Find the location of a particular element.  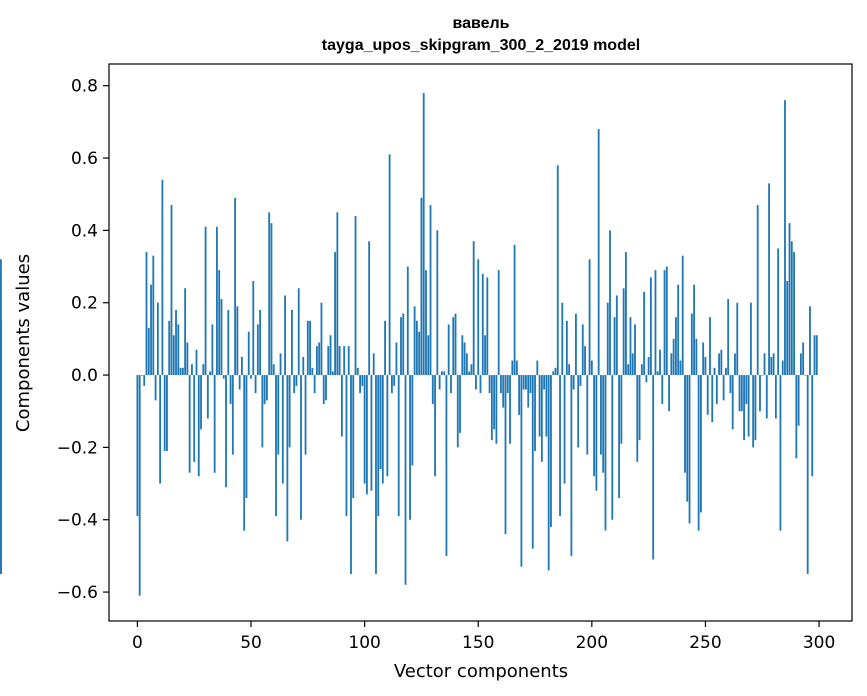

x-tick-label: 300 is located at coordinates (819, 643).